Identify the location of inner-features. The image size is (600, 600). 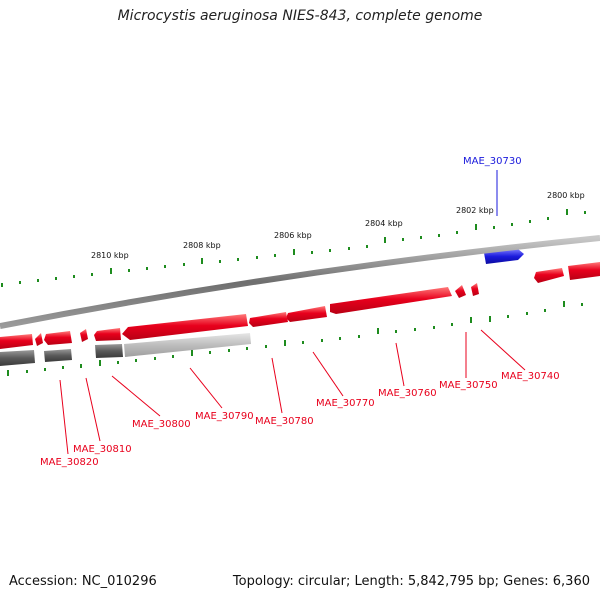
(125, 349).